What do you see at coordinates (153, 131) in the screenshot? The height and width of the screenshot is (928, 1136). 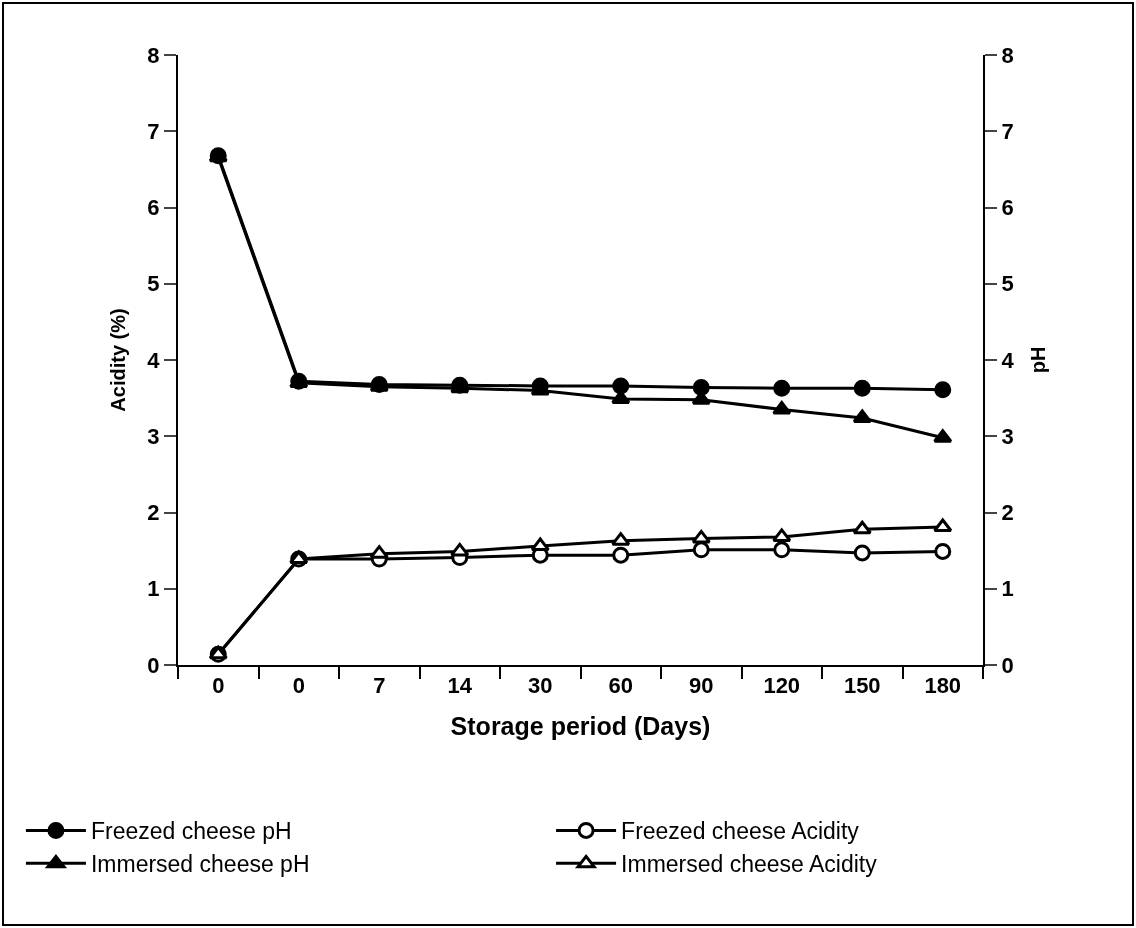 I see `y-tick-label: 7` at bounding box center [153, 131].